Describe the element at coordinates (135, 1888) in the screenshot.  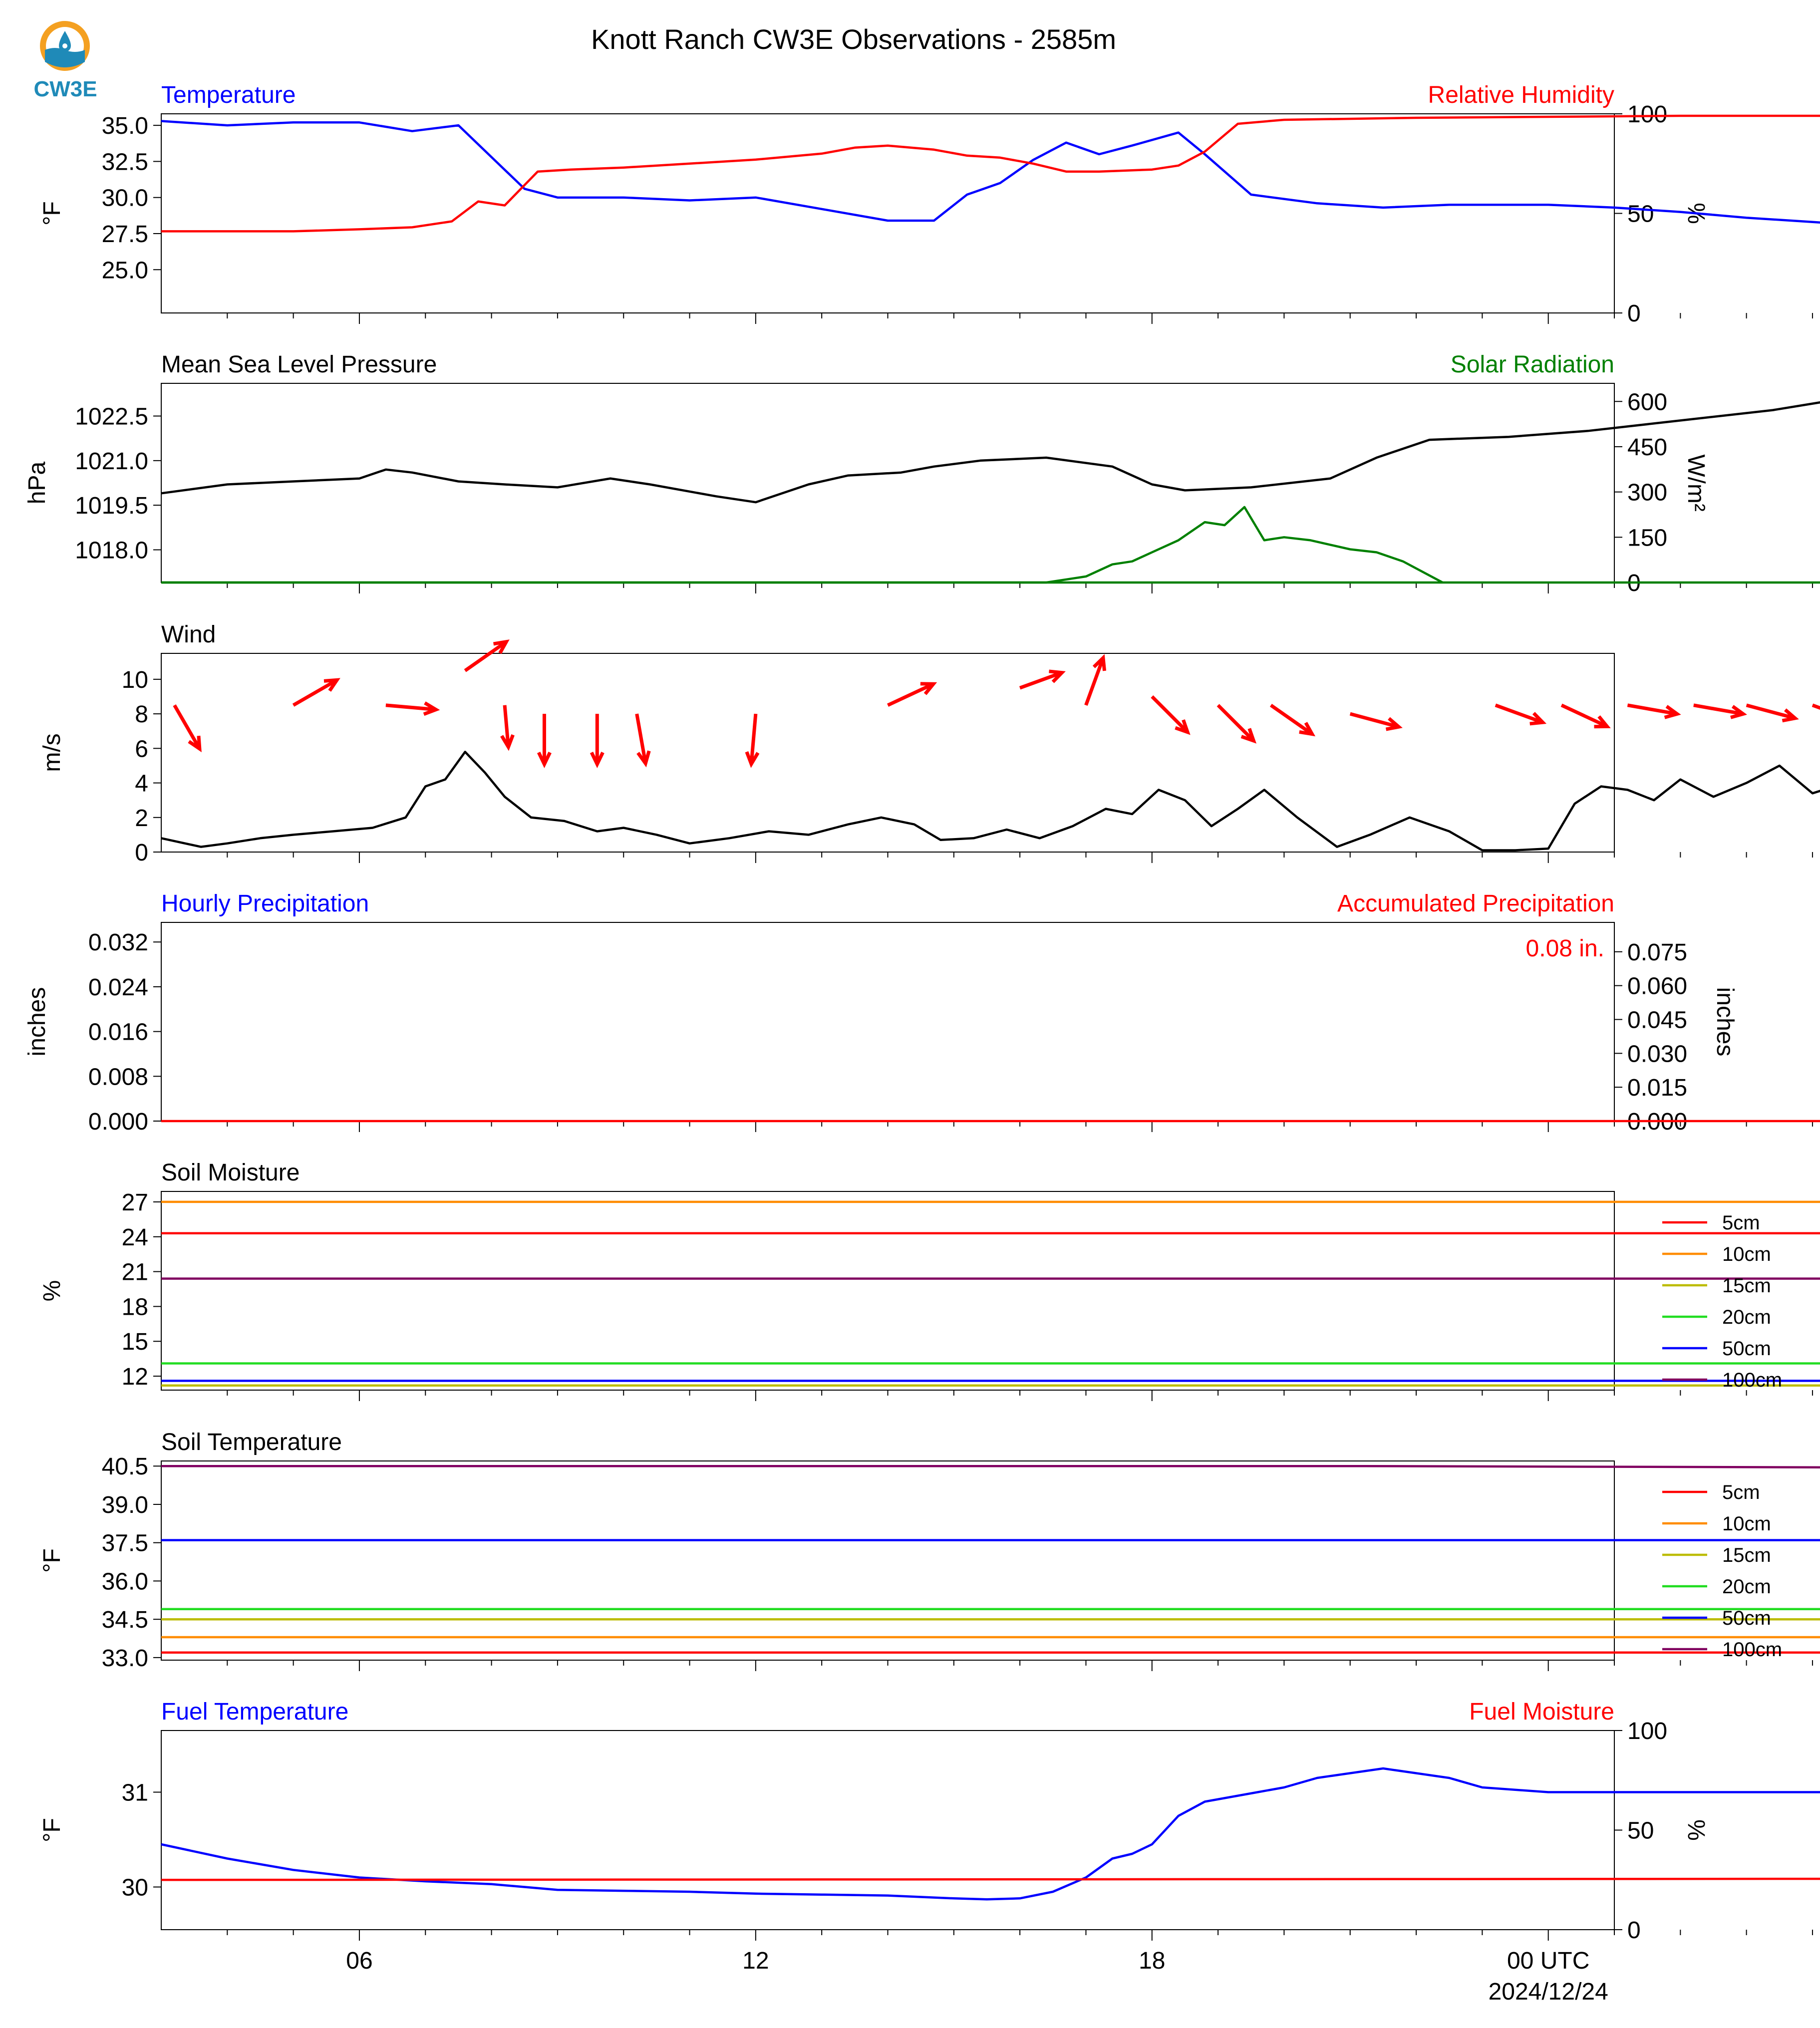
I see `y-tick-label: 30` at that location.